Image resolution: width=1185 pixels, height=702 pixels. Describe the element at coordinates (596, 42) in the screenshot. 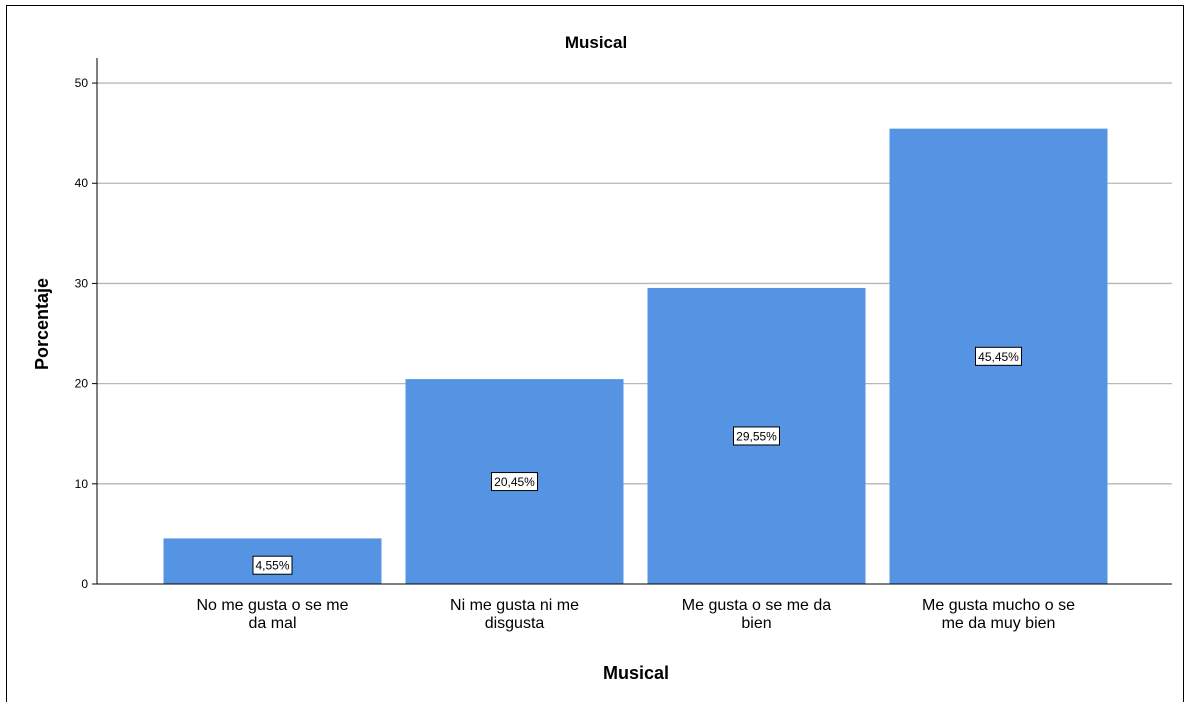

I see `chart-title: Musical` at that location.